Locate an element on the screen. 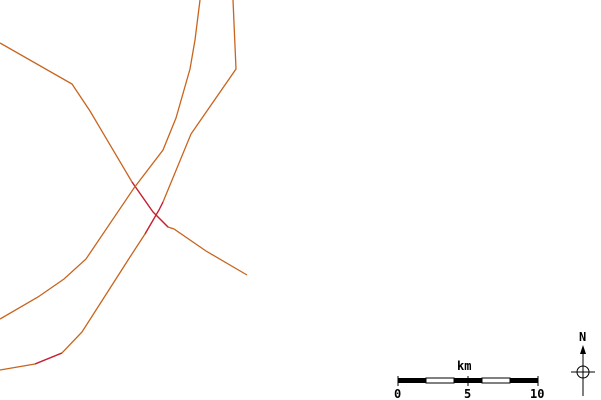  scale-bar is located at coordinates (468, 381).